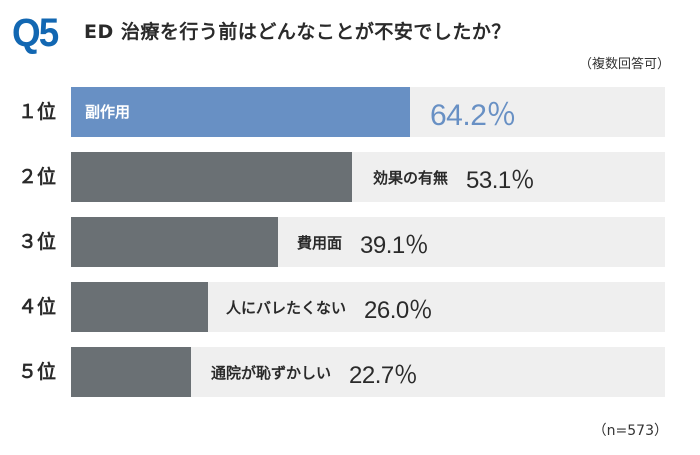 The height and width of the screenshot is (455, 700). What do you see at coordinates (37, 372) in the screenshot?
I see `rank-label: ５位` at bounding box center [37, 372].